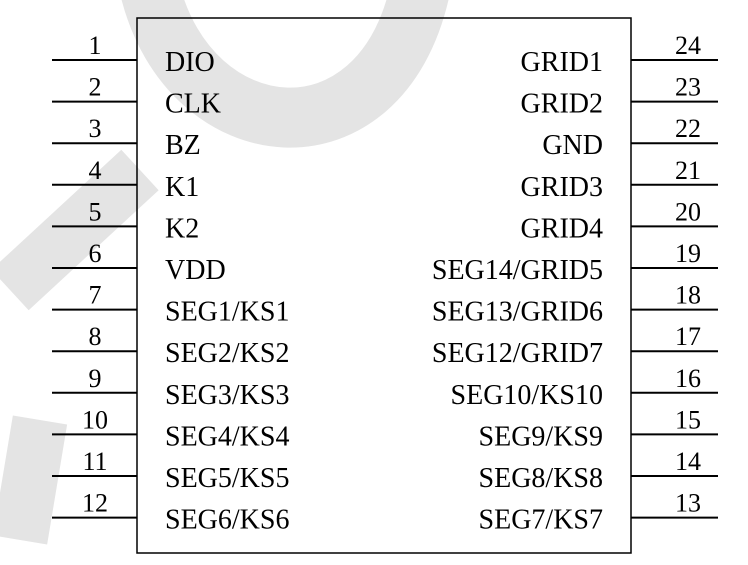  What do you see at coordinates (95, 128) in the screenshot?
I see `pin-number: 3` at bounding box center [95, 128].